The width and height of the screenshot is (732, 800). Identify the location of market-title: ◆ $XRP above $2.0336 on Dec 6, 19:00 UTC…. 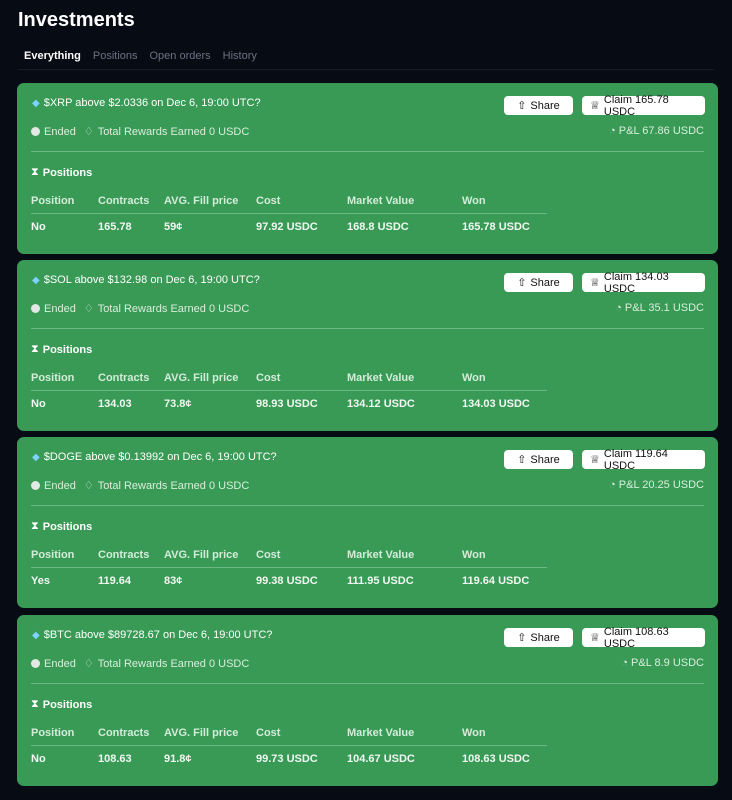
(146, 103).